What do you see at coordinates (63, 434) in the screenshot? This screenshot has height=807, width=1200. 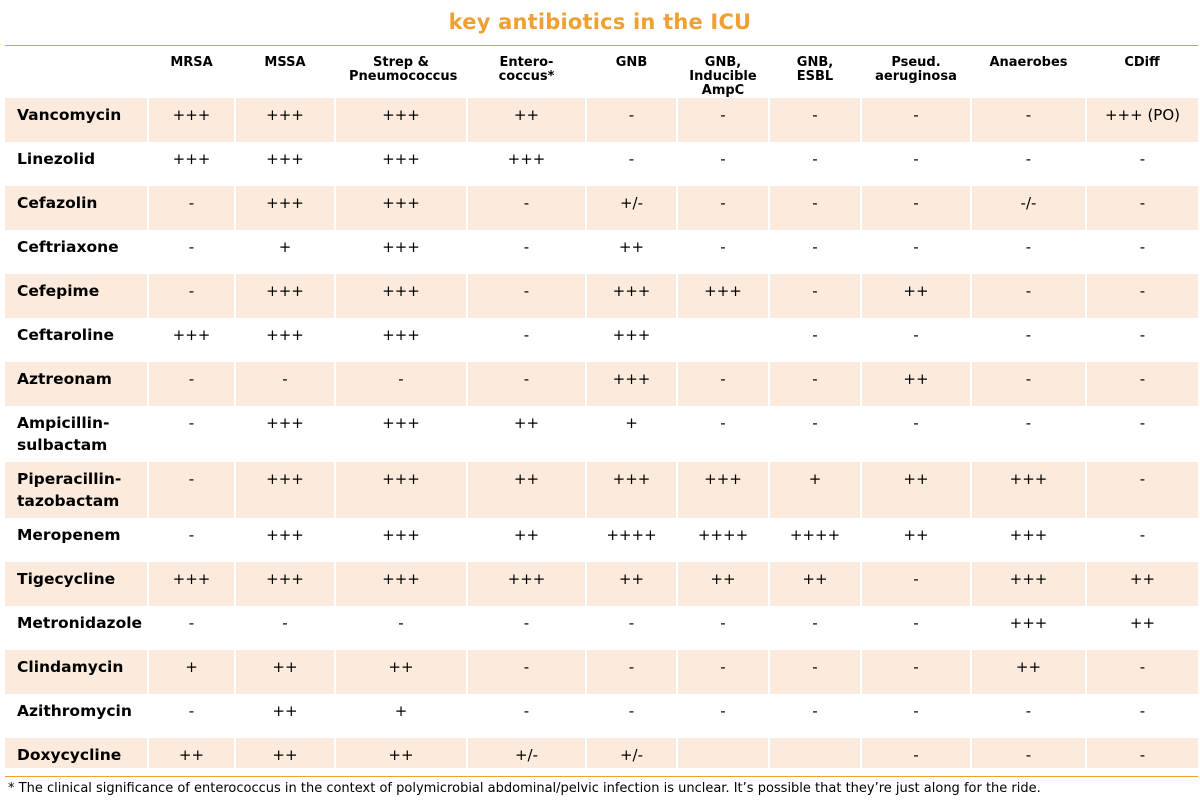 I see `drug-name-cell: Ampicillin-sulbactam` at bounding box center [63, 434].